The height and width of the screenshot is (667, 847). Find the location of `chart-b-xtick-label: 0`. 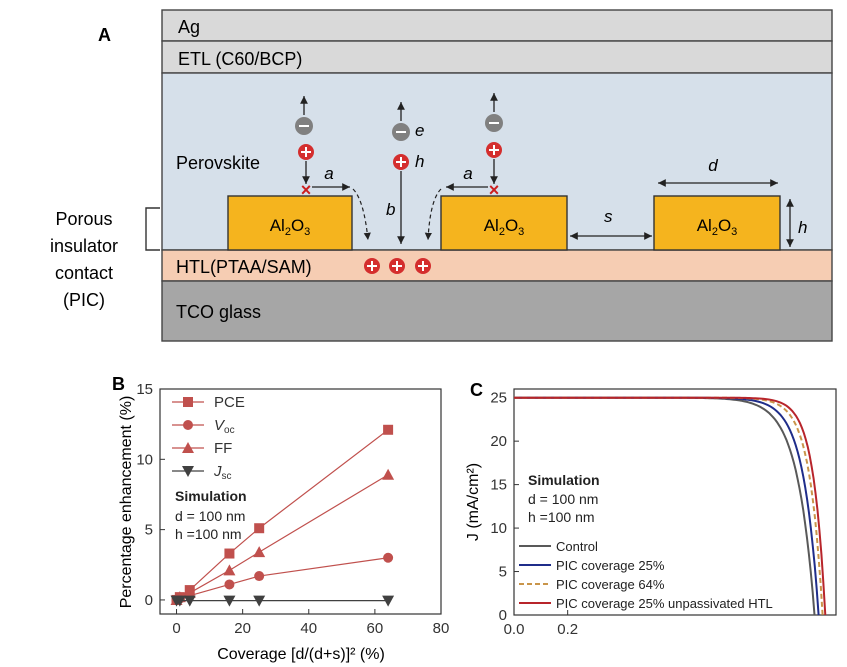

chart-b-xtick-label: 0 is located at coordinates (176, 628).